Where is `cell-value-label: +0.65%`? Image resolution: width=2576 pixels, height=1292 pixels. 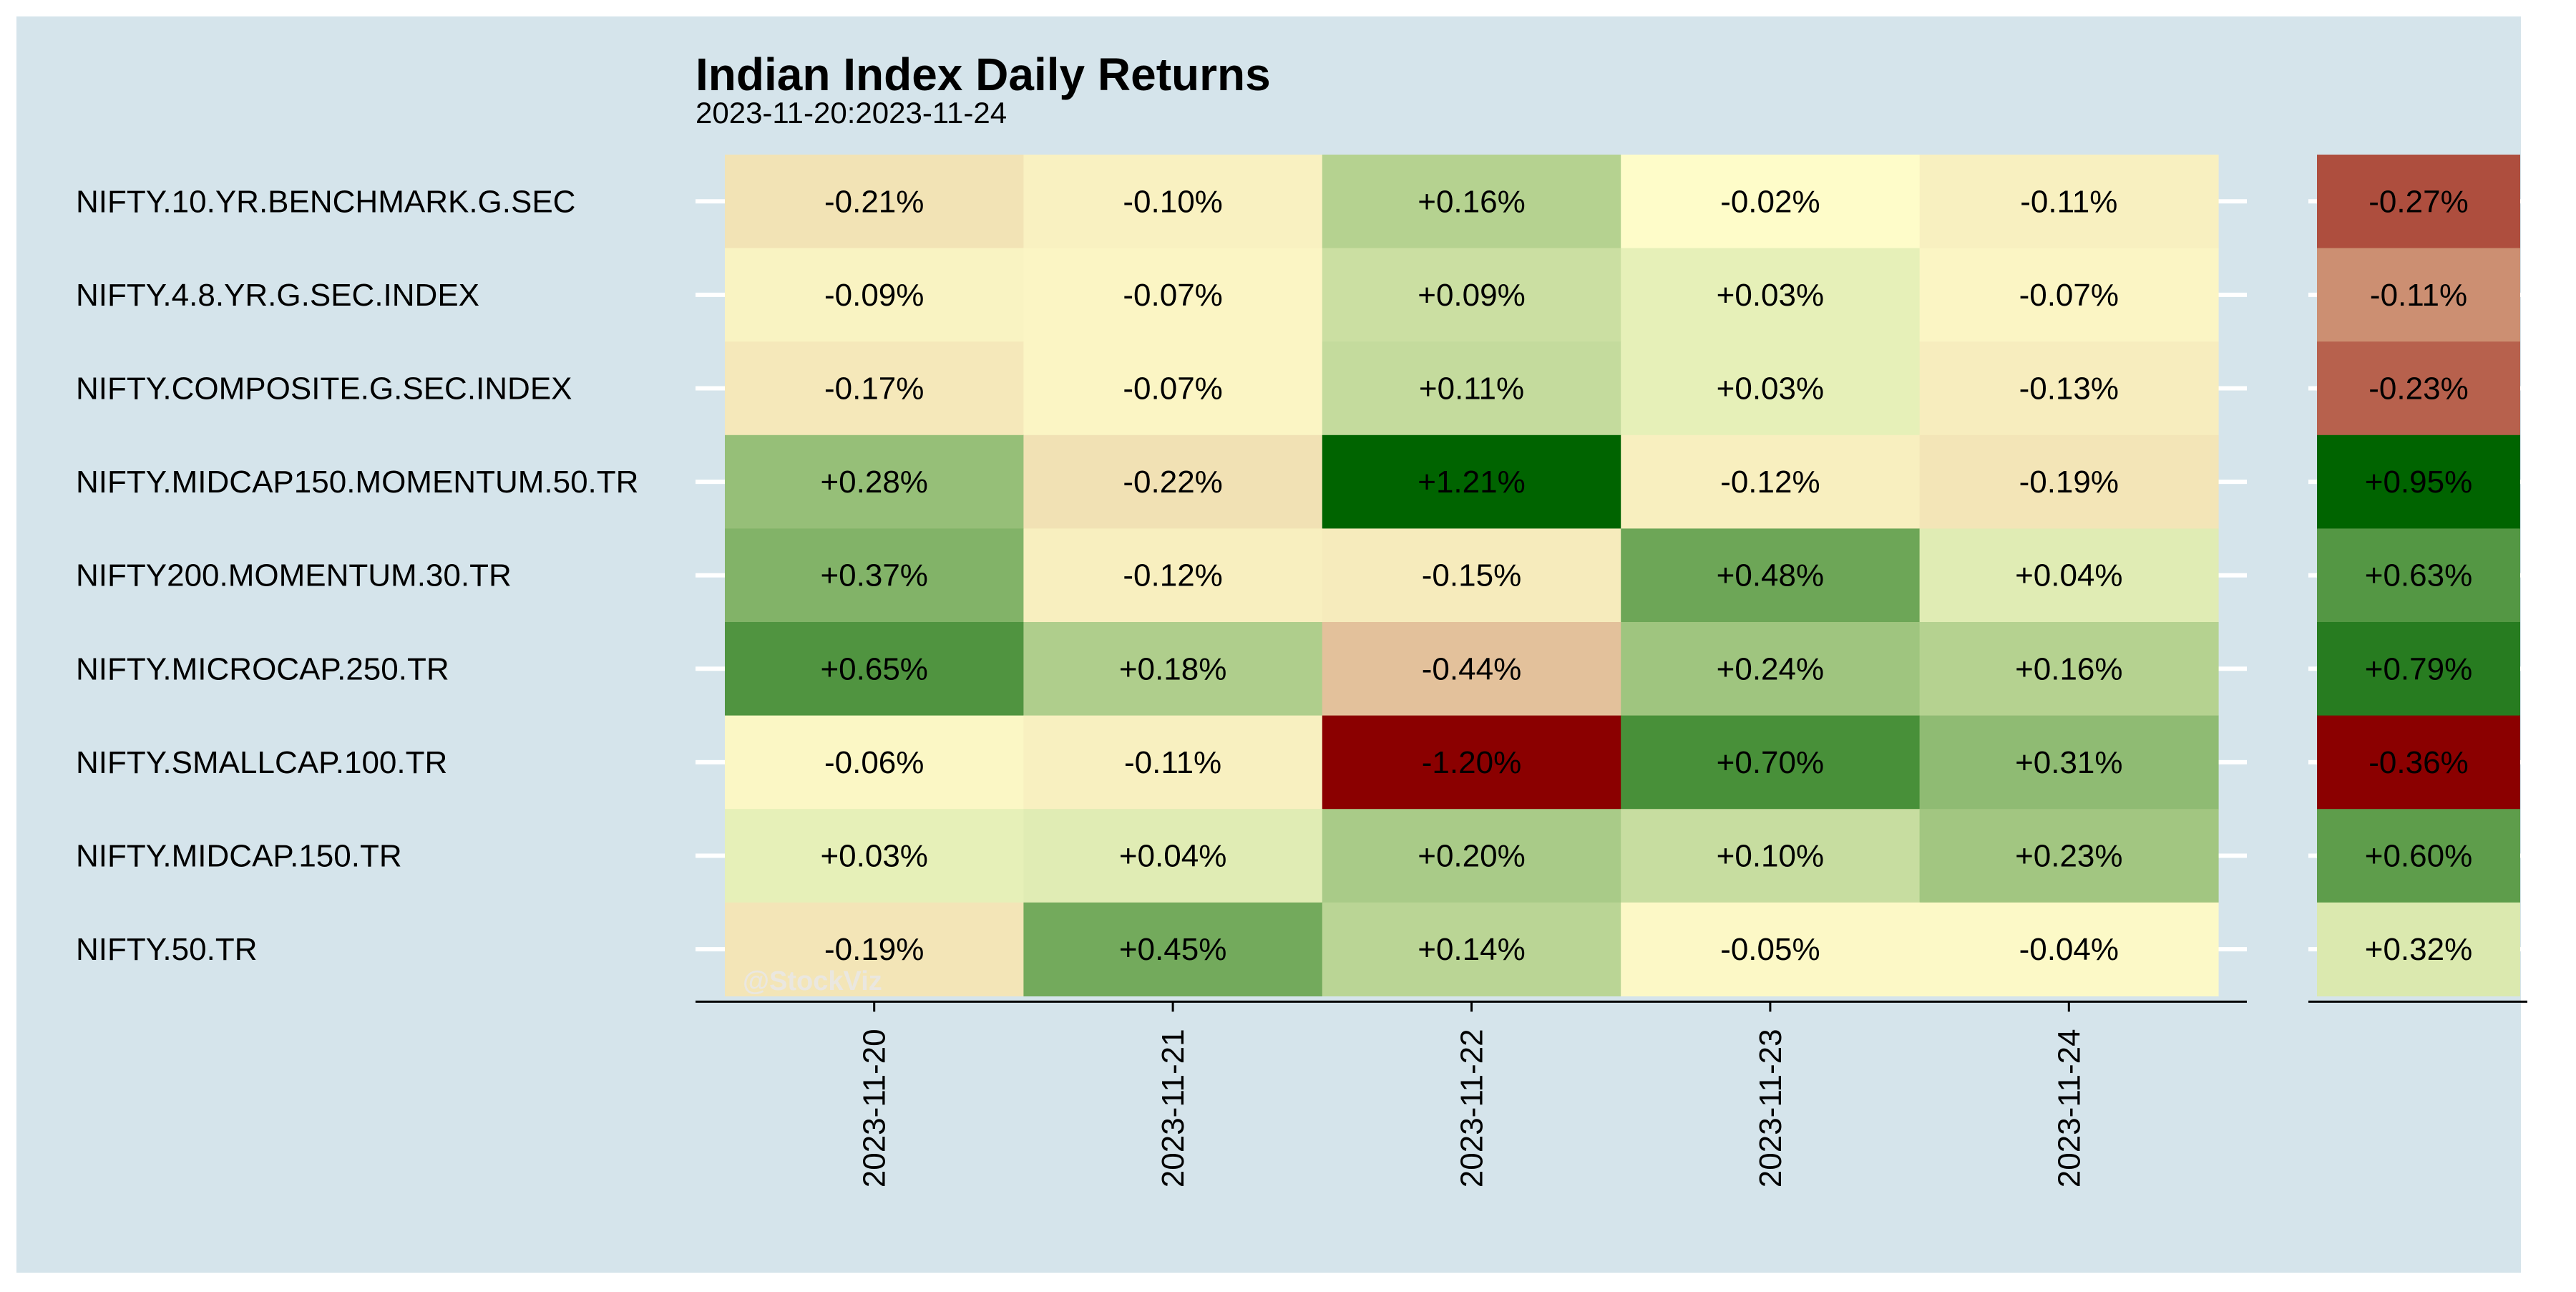 cell-value-label: +0.65% is located at coordinates (873, 668).